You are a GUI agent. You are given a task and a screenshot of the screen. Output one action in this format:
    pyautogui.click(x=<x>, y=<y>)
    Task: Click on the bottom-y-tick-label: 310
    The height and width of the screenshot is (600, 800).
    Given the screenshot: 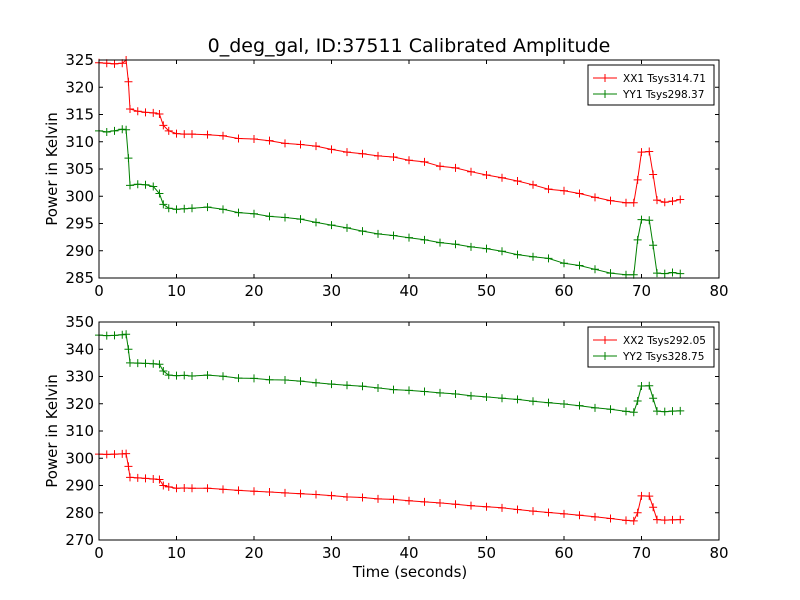 What is the action you would take?
    pyautogui.click(x=79, y=431)
    